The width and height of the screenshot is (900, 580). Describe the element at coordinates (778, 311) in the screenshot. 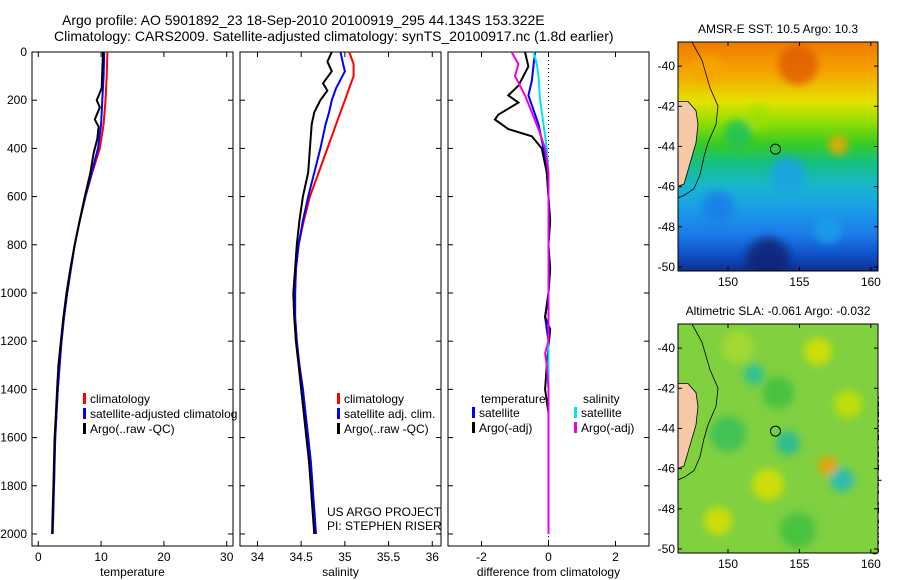

I see `map-title: Altimetric SLA: -0.061 Argo: -0.032` at that location.